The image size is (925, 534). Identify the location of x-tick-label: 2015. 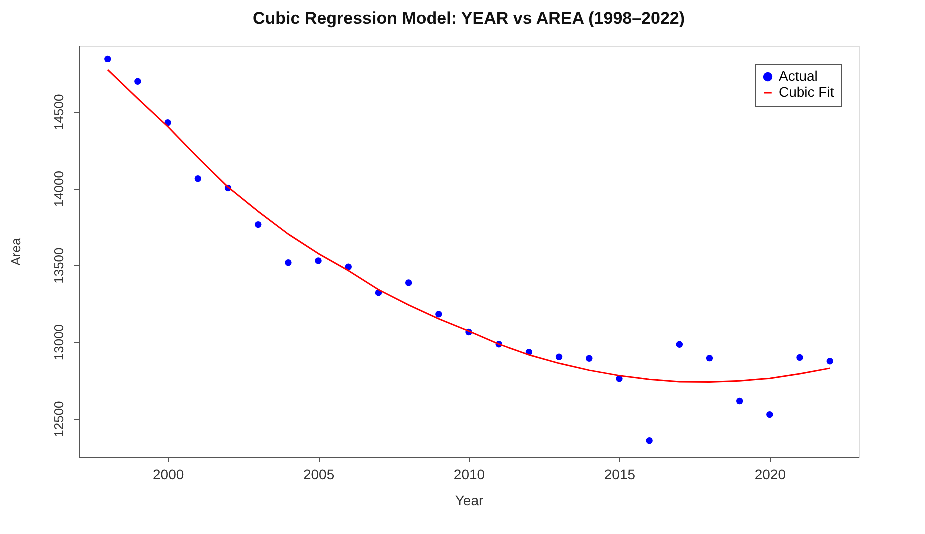
(620, 474).